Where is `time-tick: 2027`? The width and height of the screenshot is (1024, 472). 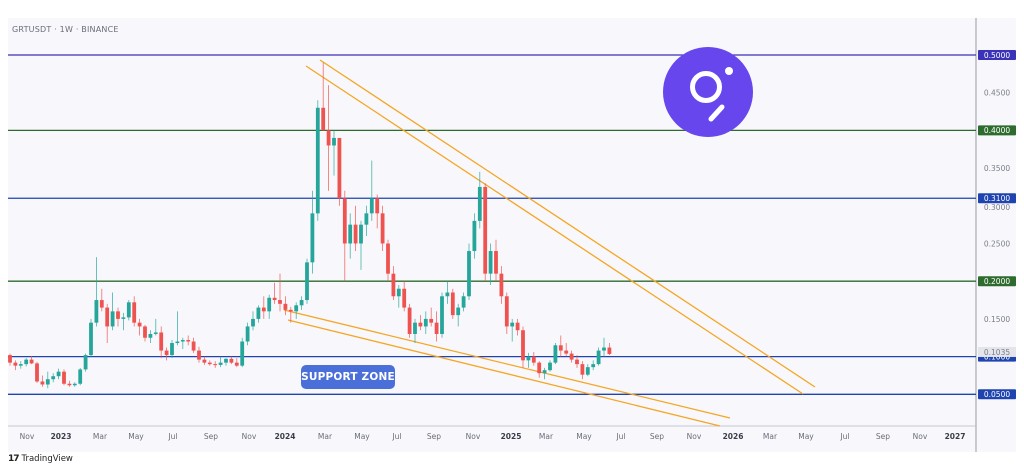
time-tick: 2027 is located at coordinates (955, 436).